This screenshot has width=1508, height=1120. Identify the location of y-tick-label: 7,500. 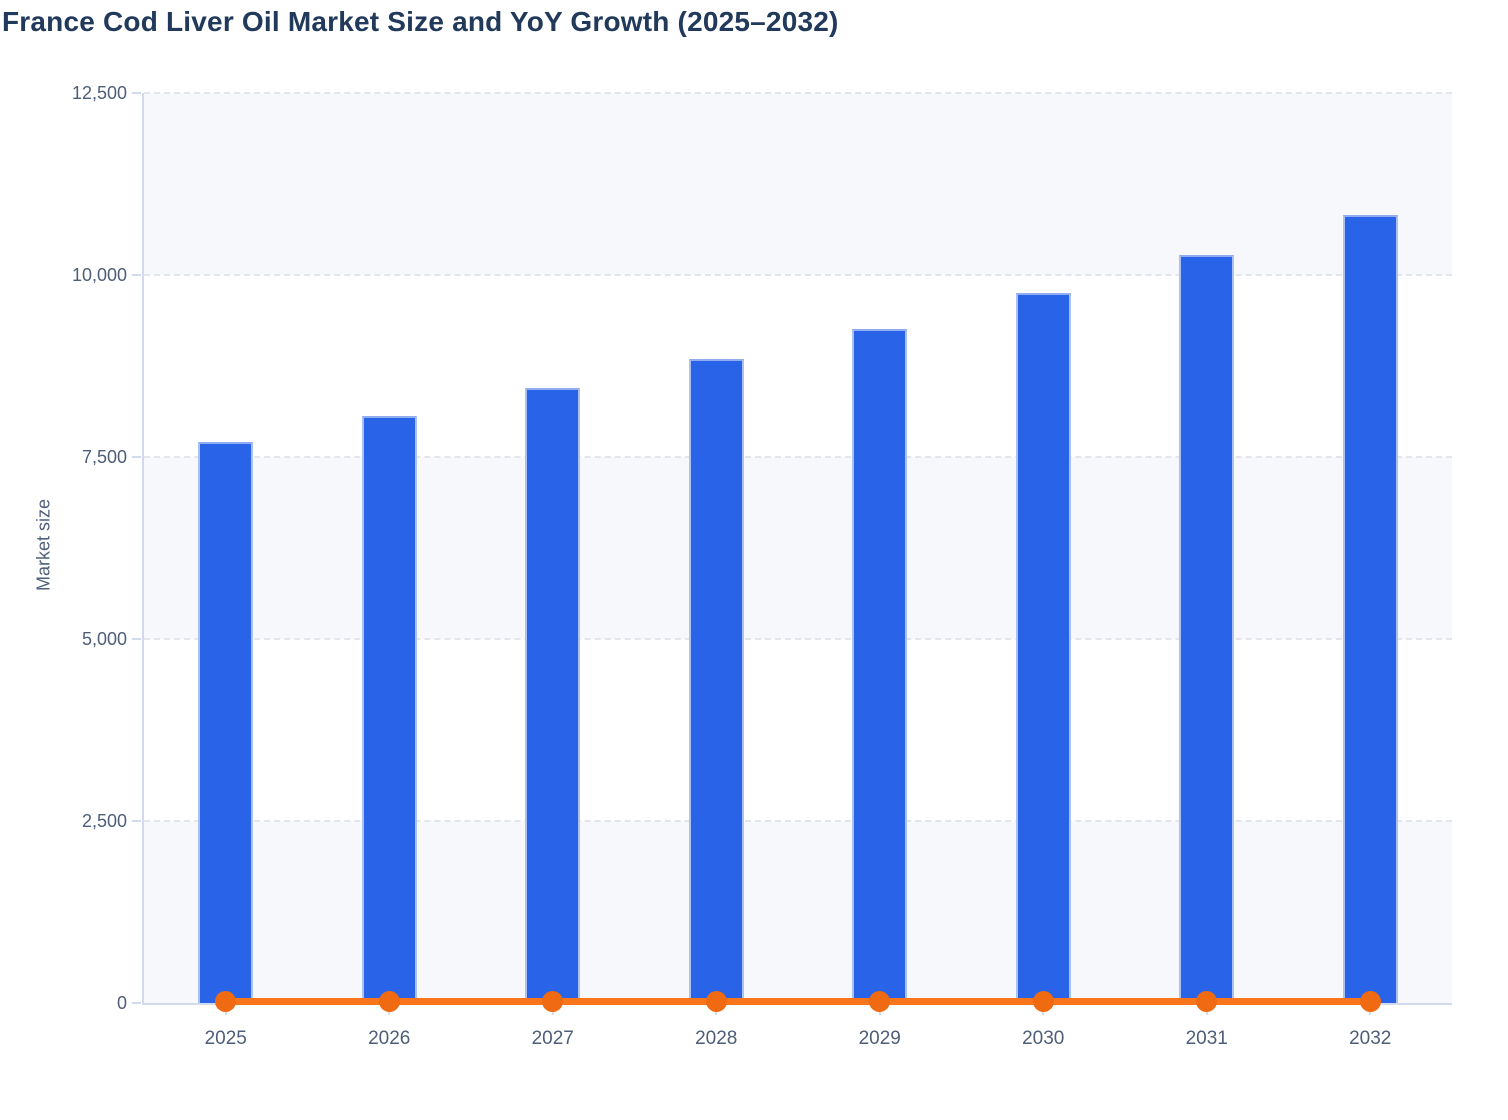
(104, 457).